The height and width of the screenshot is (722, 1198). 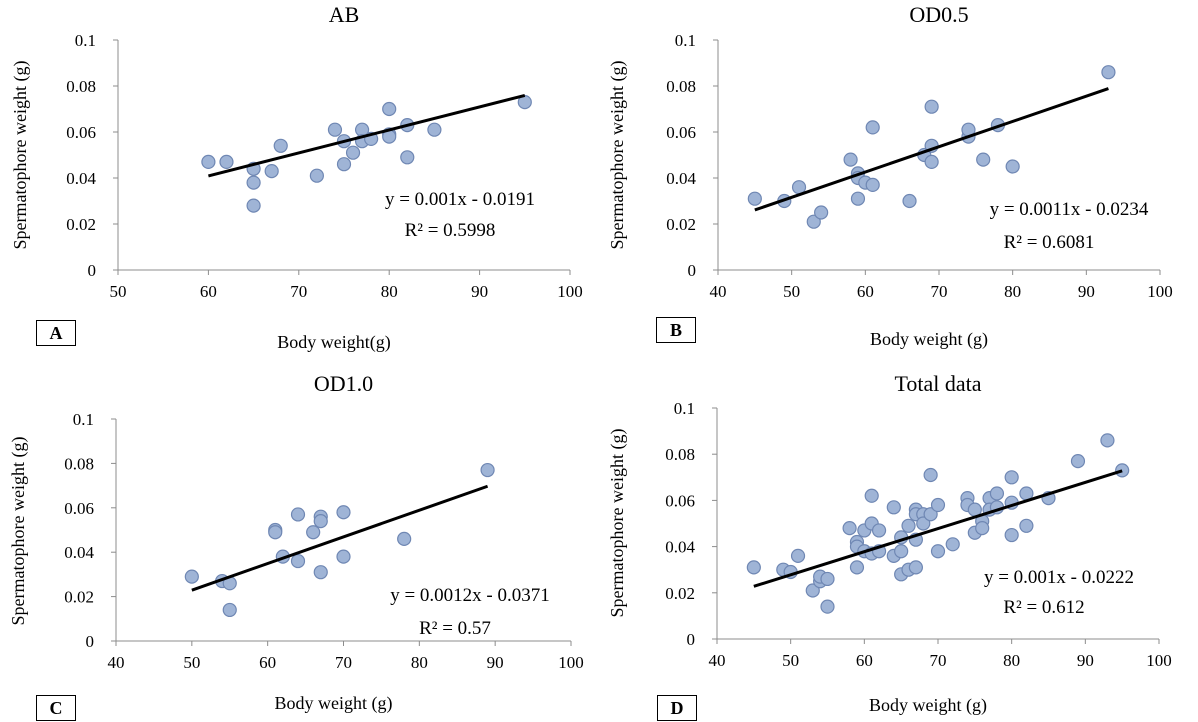 I want to click on chart-title: AB, so click(x=344, y=14).